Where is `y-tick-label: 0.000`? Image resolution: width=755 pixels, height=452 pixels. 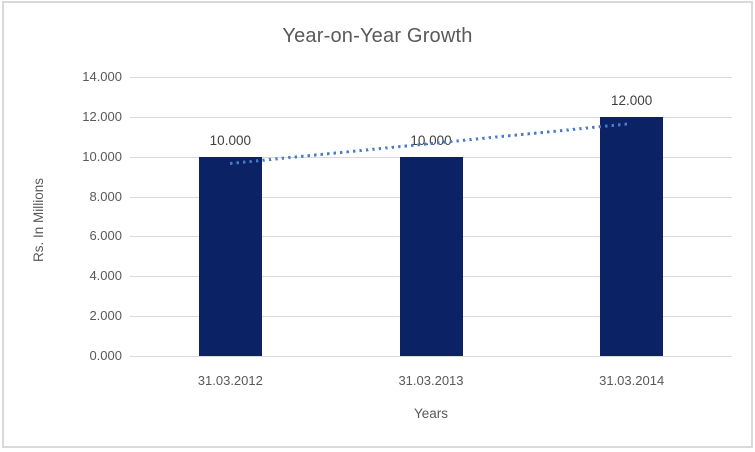
y-tick-label: 0.000 is located at coordinates (105, 355).